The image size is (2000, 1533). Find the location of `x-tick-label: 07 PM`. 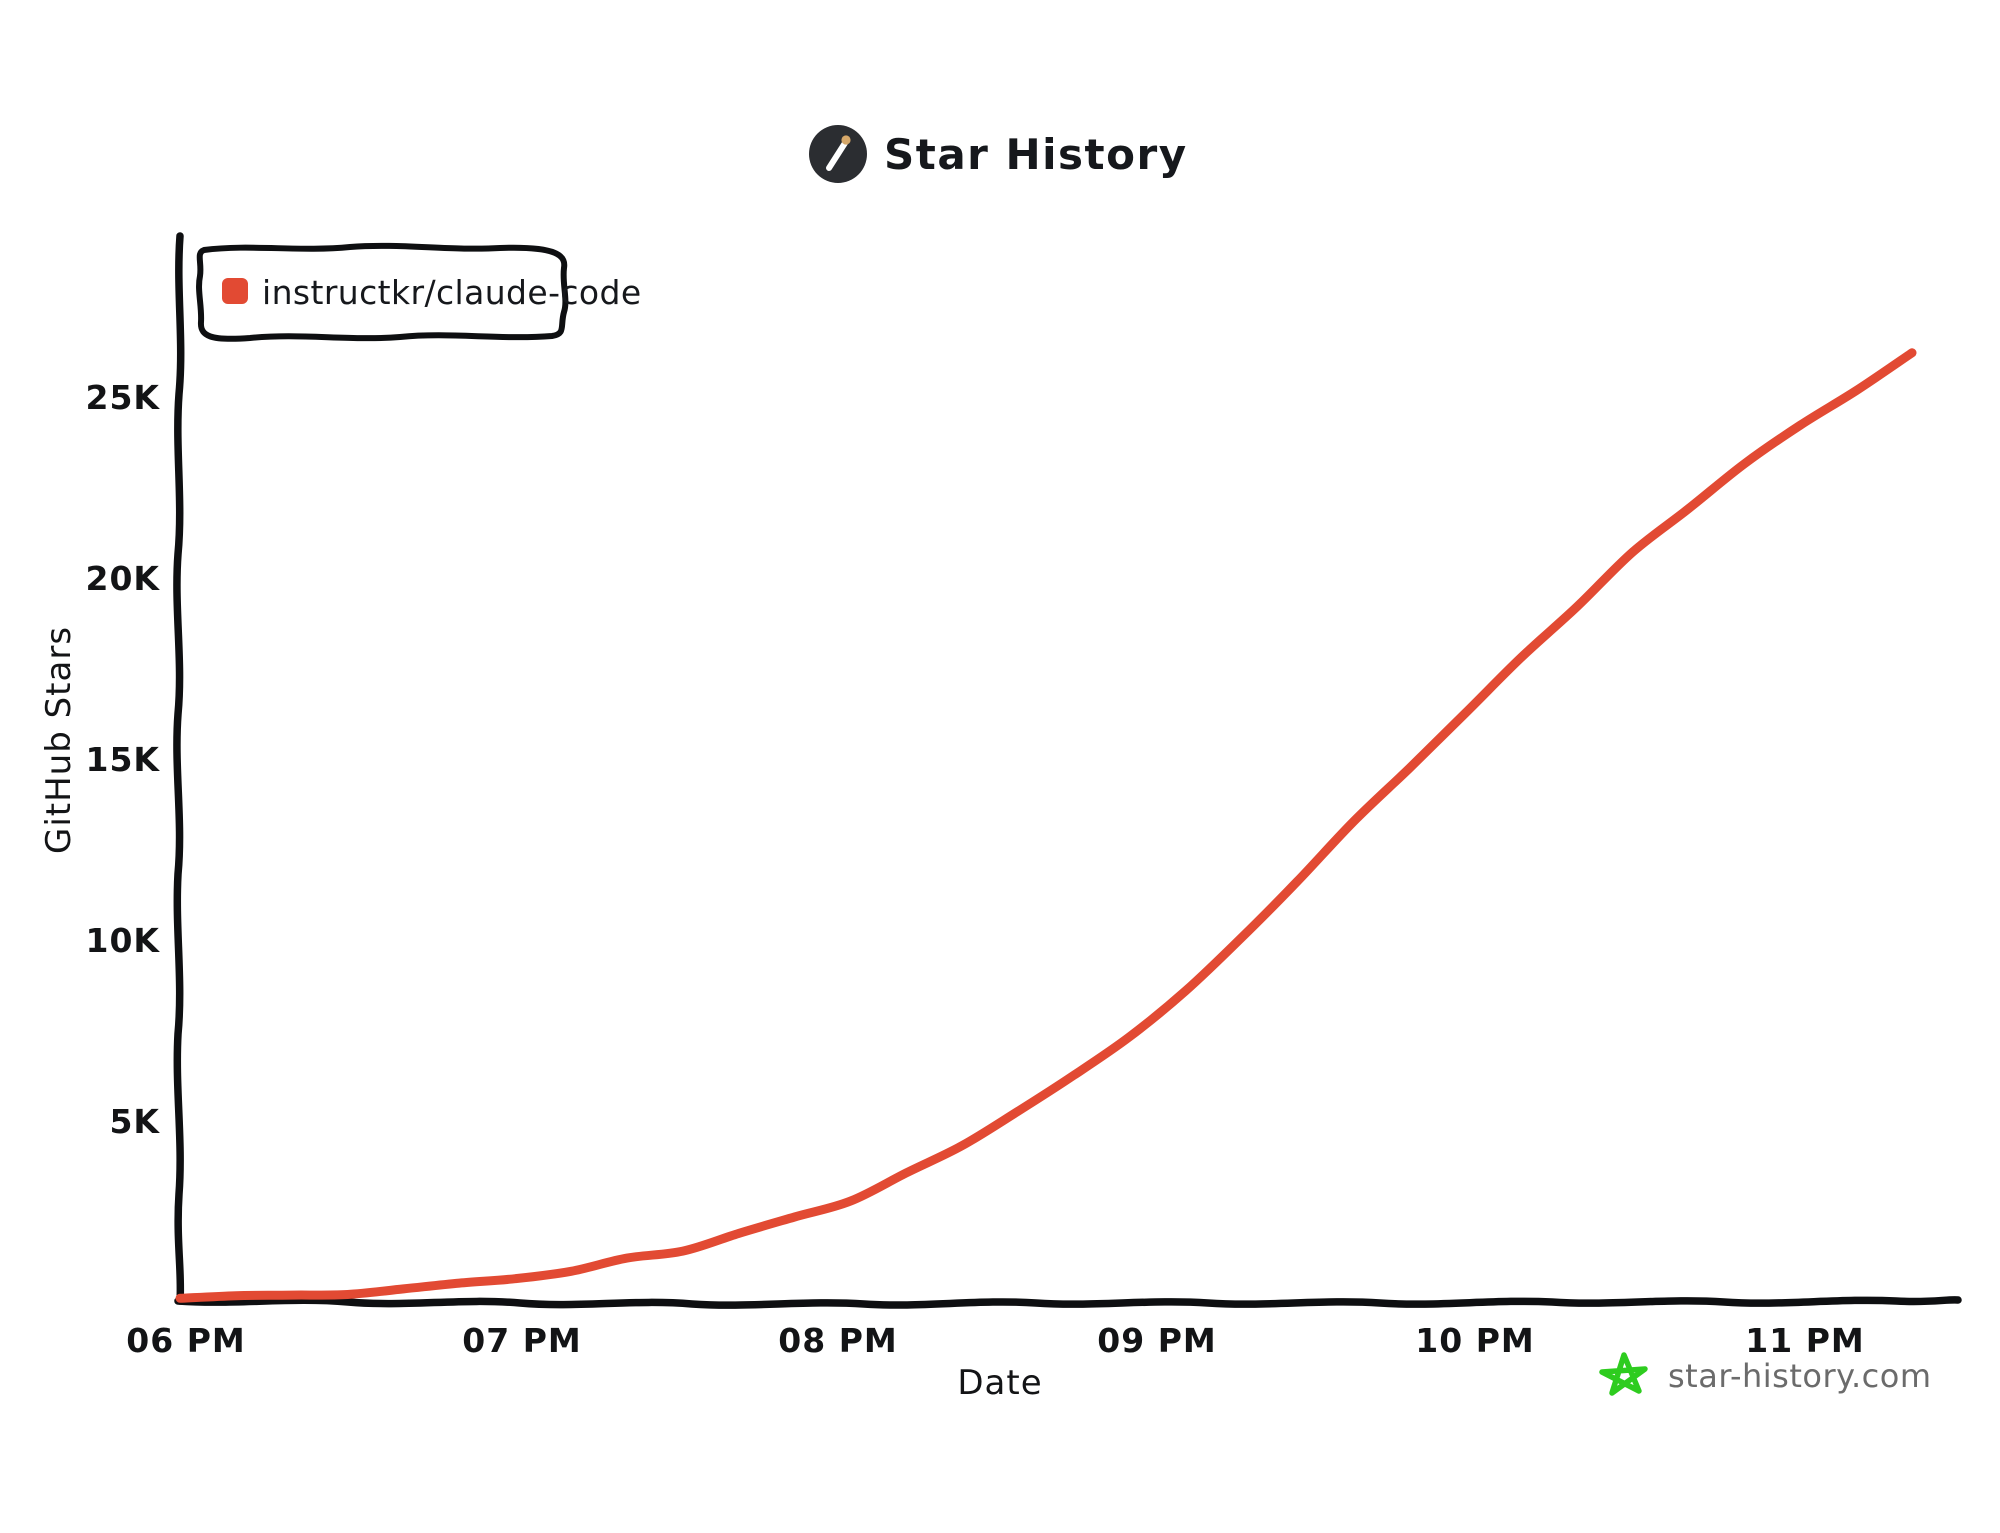

x-tick-label: 07 PM is located at coordinates (521, 1340).